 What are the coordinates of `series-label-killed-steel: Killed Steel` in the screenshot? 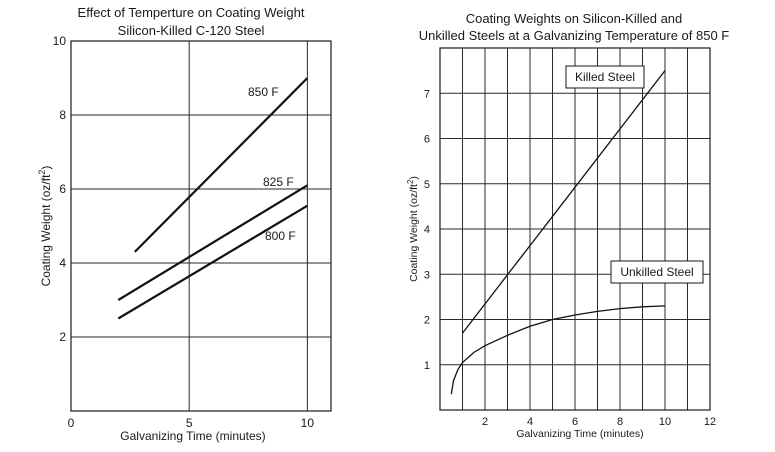 It's located at (605, 77).